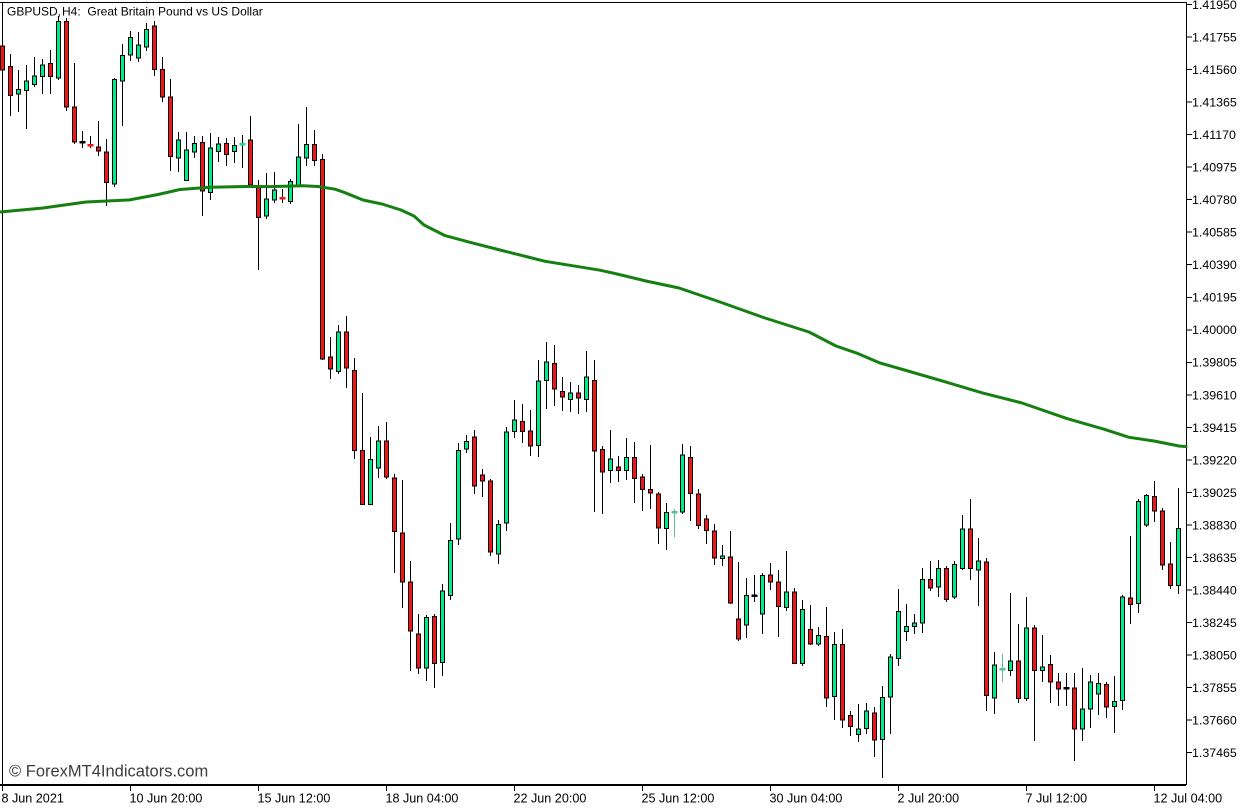  I want to click on svg-text: 1.40000, so click(1214, 330).